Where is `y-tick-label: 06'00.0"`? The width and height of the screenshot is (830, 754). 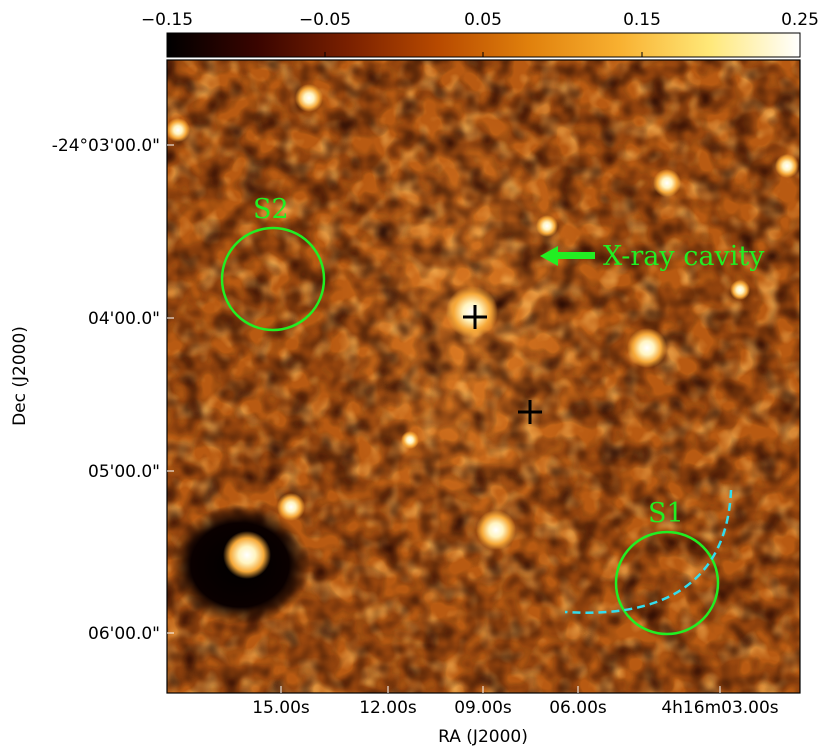 y-tick-label: 06'00.0" is located at coordinates (124, 634).